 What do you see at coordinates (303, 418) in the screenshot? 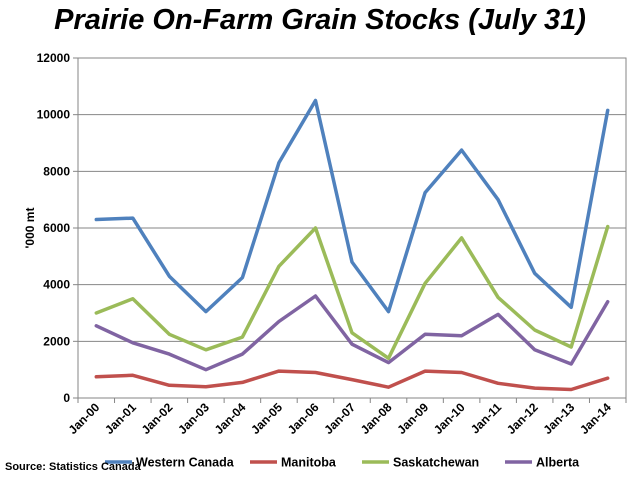
I see `x-tick-label: Jan-06` at bounding box center [303, 418].